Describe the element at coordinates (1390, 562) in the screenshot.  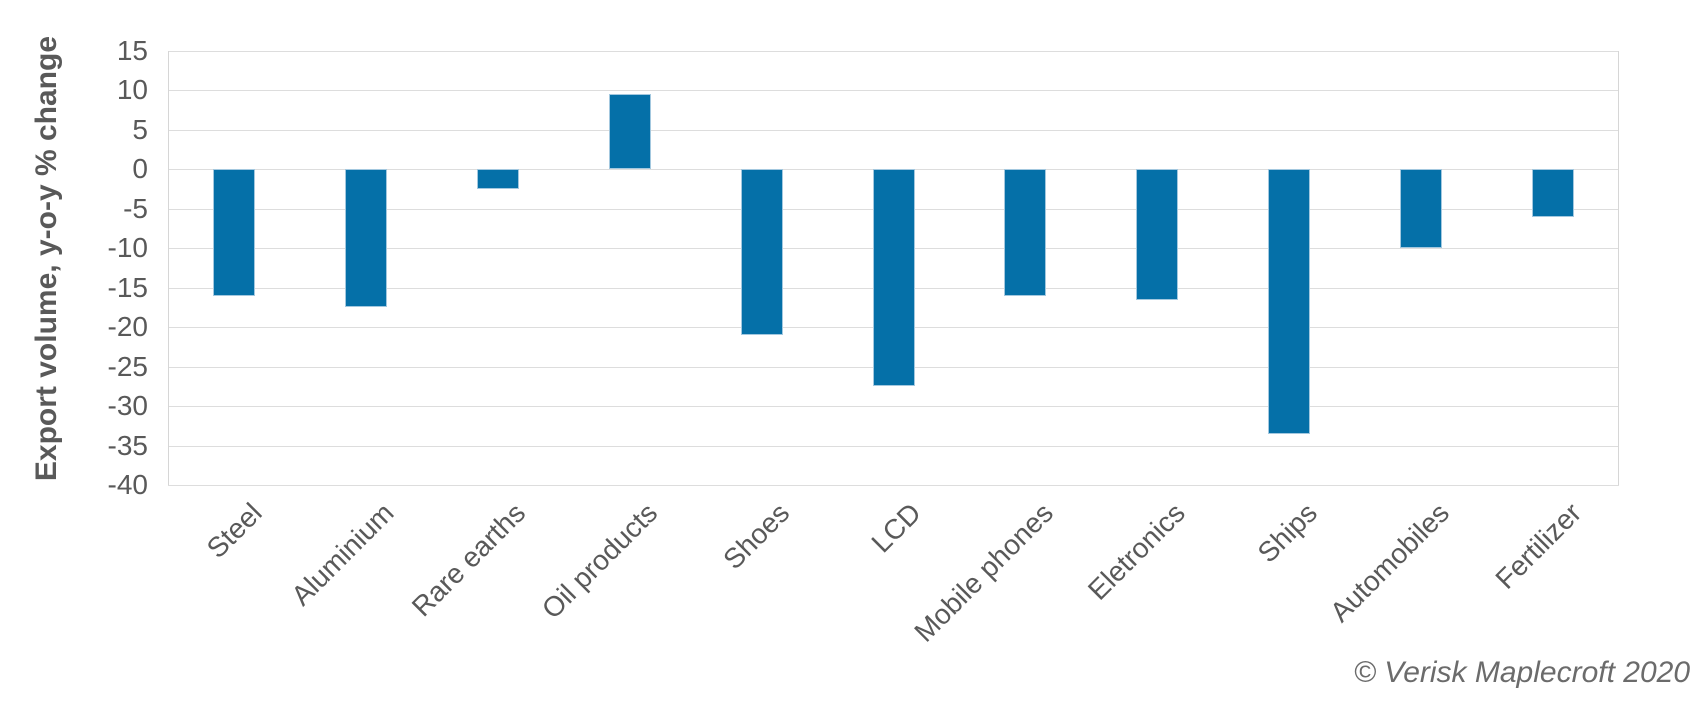
I see `x-label-automobiles: Automobiles` at that location.